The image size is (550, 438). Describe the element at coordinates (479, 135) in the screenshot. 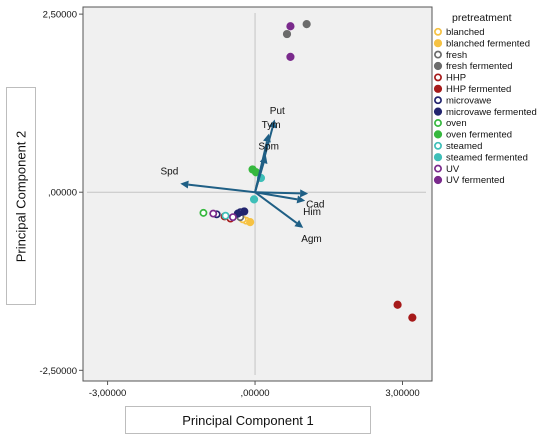

I see `legend-label: oven fermented` at that location.